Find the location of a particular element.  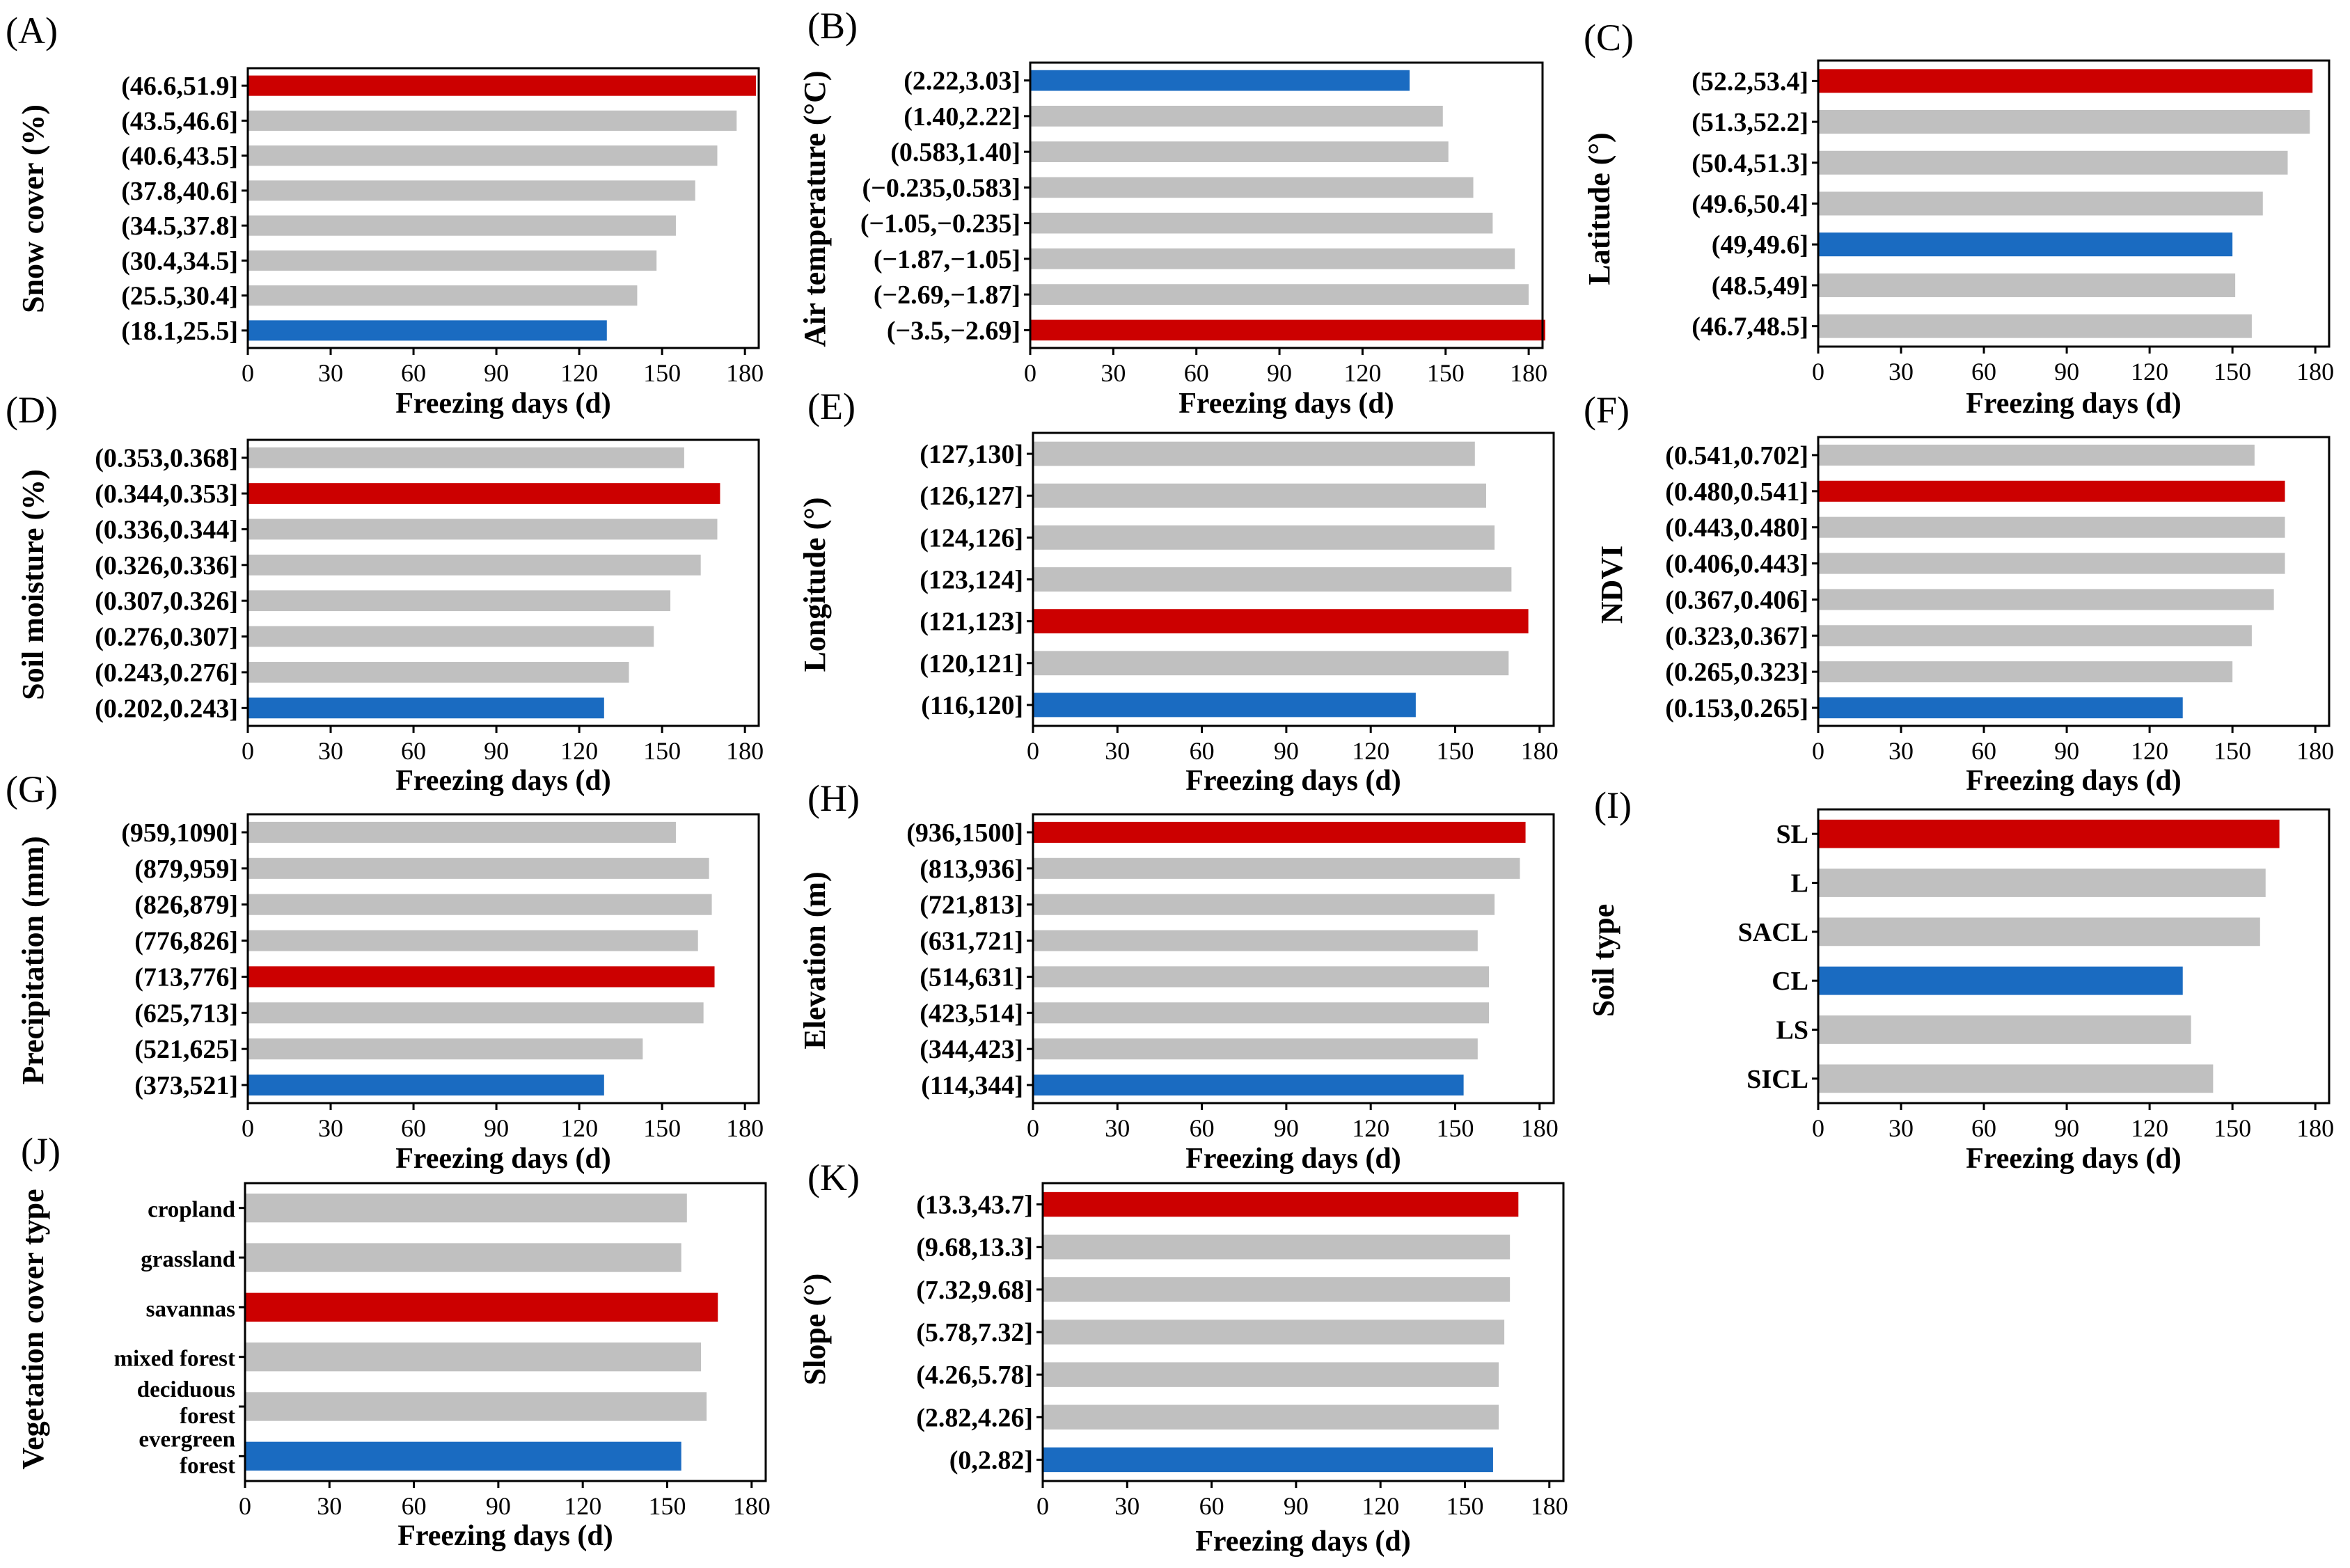

category-label: (0.243,0.276] is located at coordinates (166, 673).